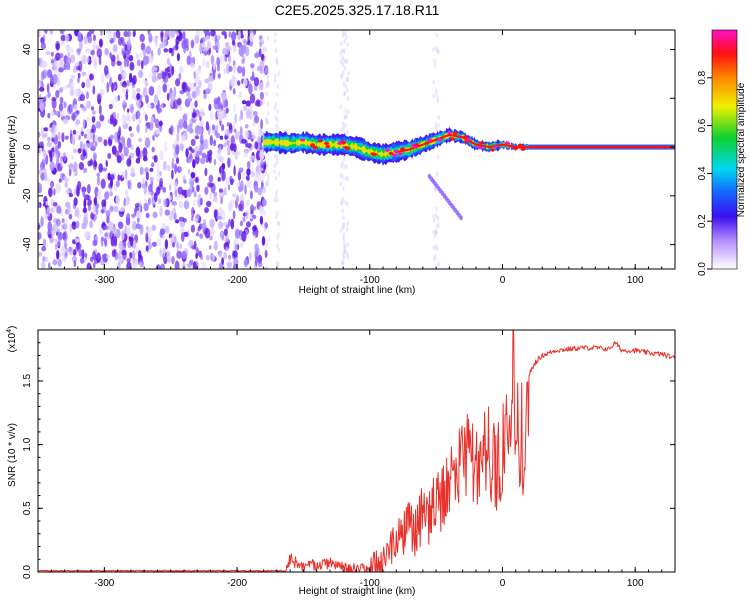 Image resolution: width=750 pixels, height=600 pixels. I want to click on colorbar-tick-label-0: 0.0, so click(702, 269).